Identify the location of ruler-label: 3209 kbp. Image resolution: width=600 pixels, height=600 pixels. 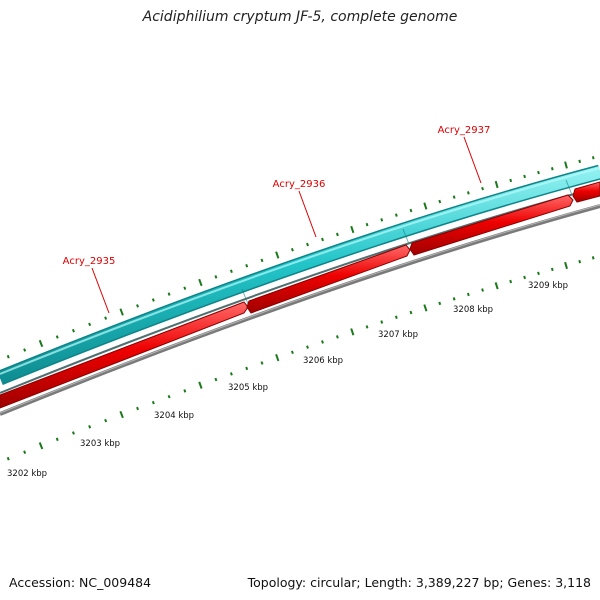
(548, 286).